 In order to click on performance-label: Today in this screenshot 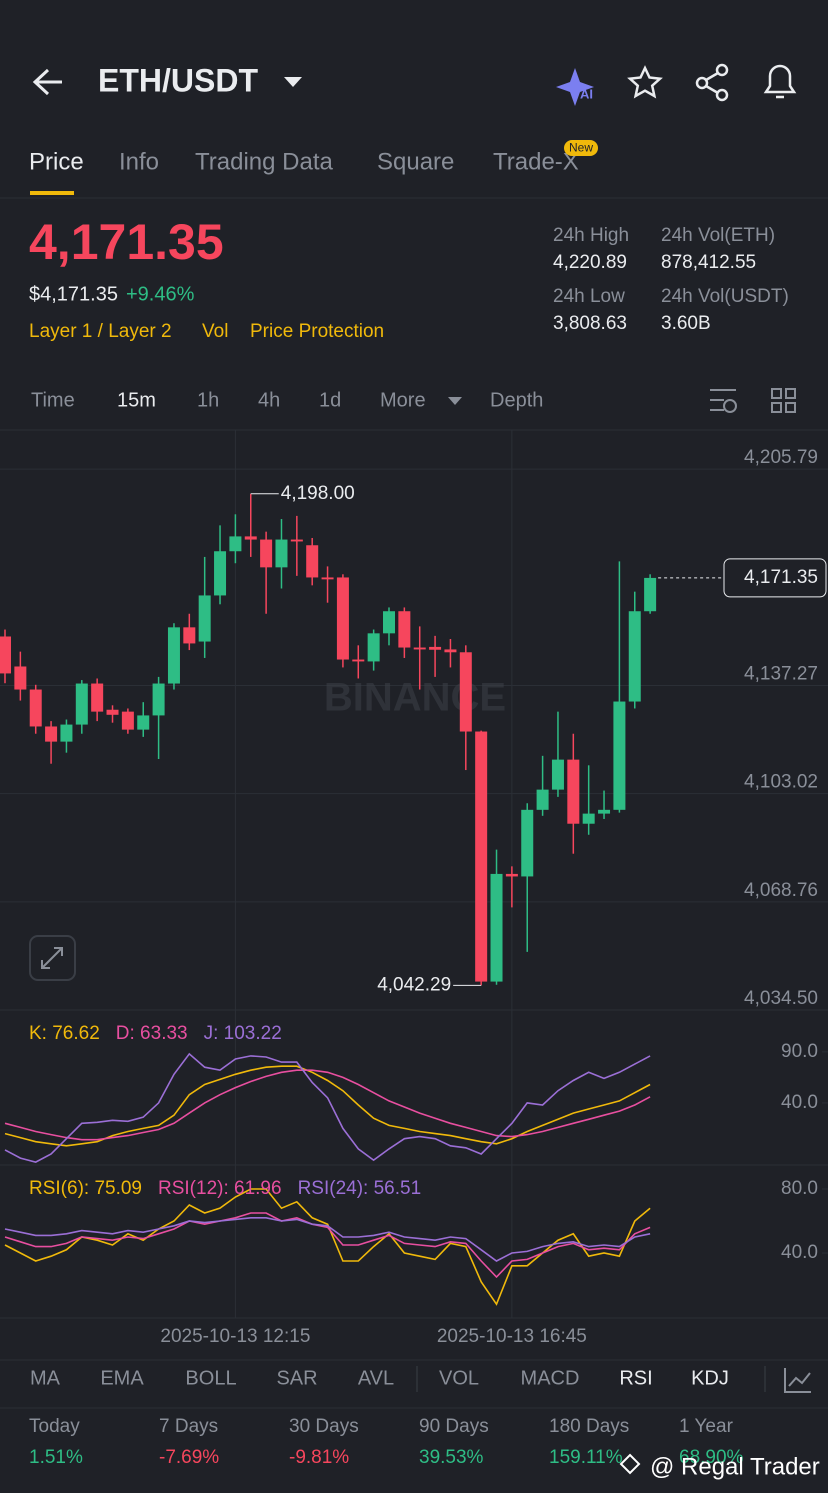, I will do `click(54, 1426)`.